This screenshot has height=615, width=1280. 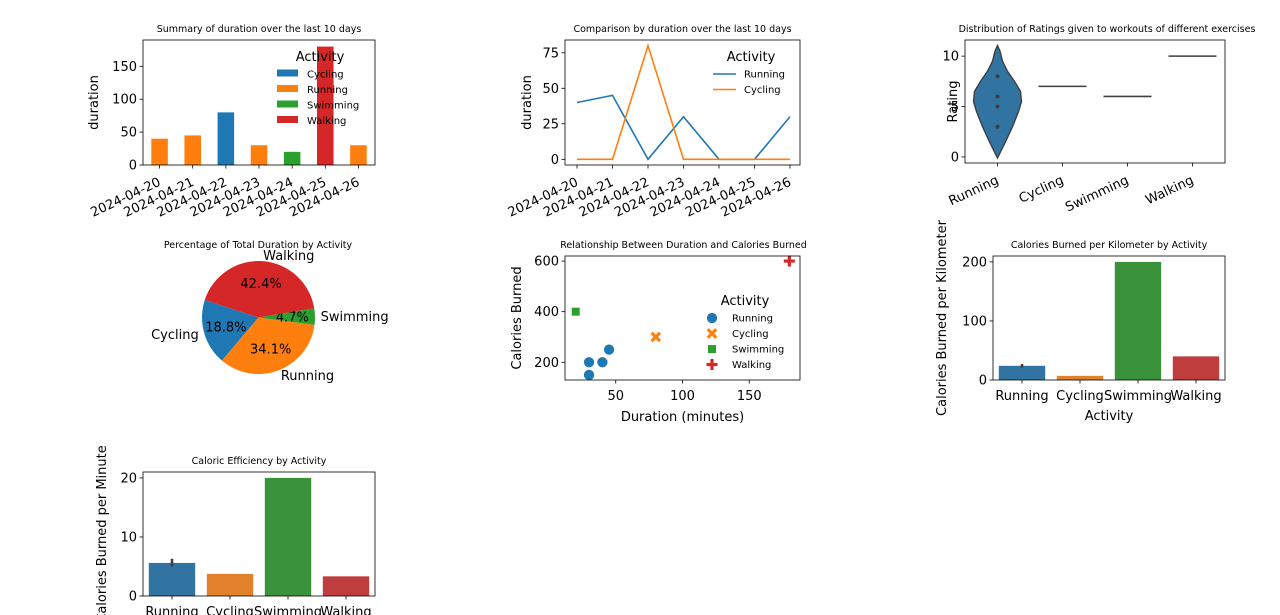 I want to click on x-tick-label: 50, so click(x=615, y=396).